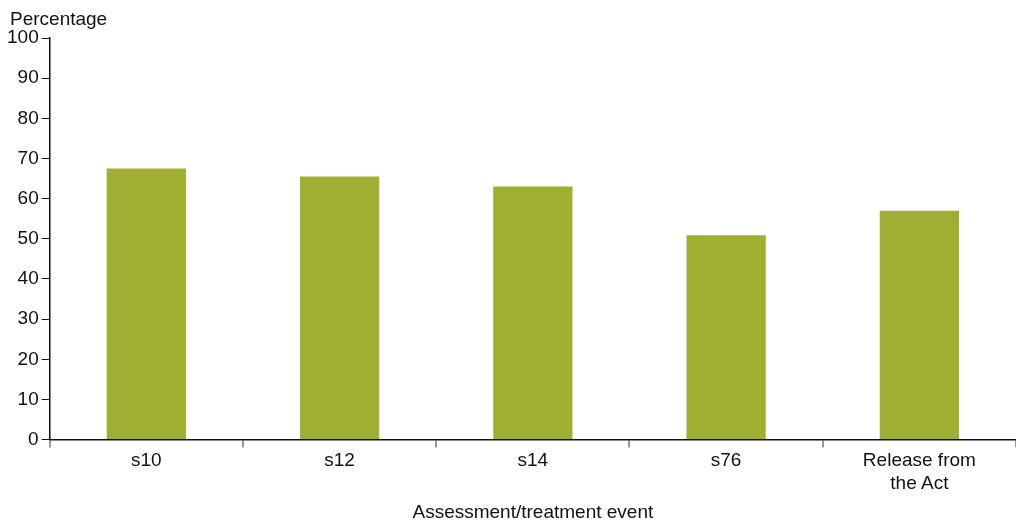 Image resolution: width=1016 pixels, height=524 pixels. Describe the element at coordinates (33, 438) in the screenshot. I see `y-tick-label: 0` at that location.